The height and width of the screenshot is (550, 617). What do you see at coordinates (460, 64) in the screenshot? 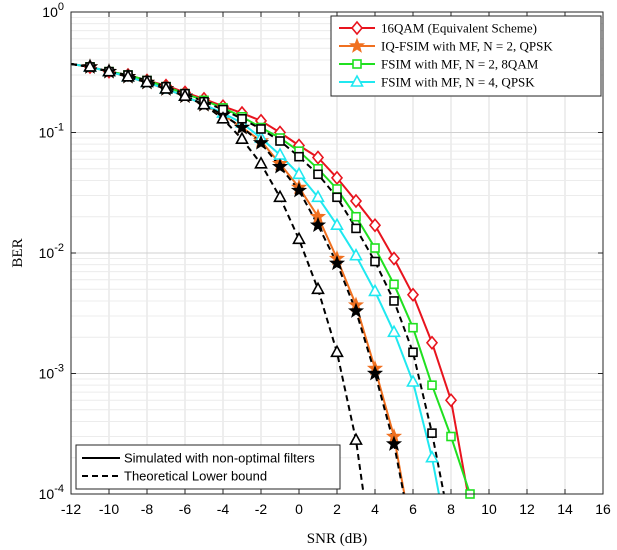
I see `legend-label: FSIM with MF, N = 2, 8QAM` at bounding box center [460, 64].